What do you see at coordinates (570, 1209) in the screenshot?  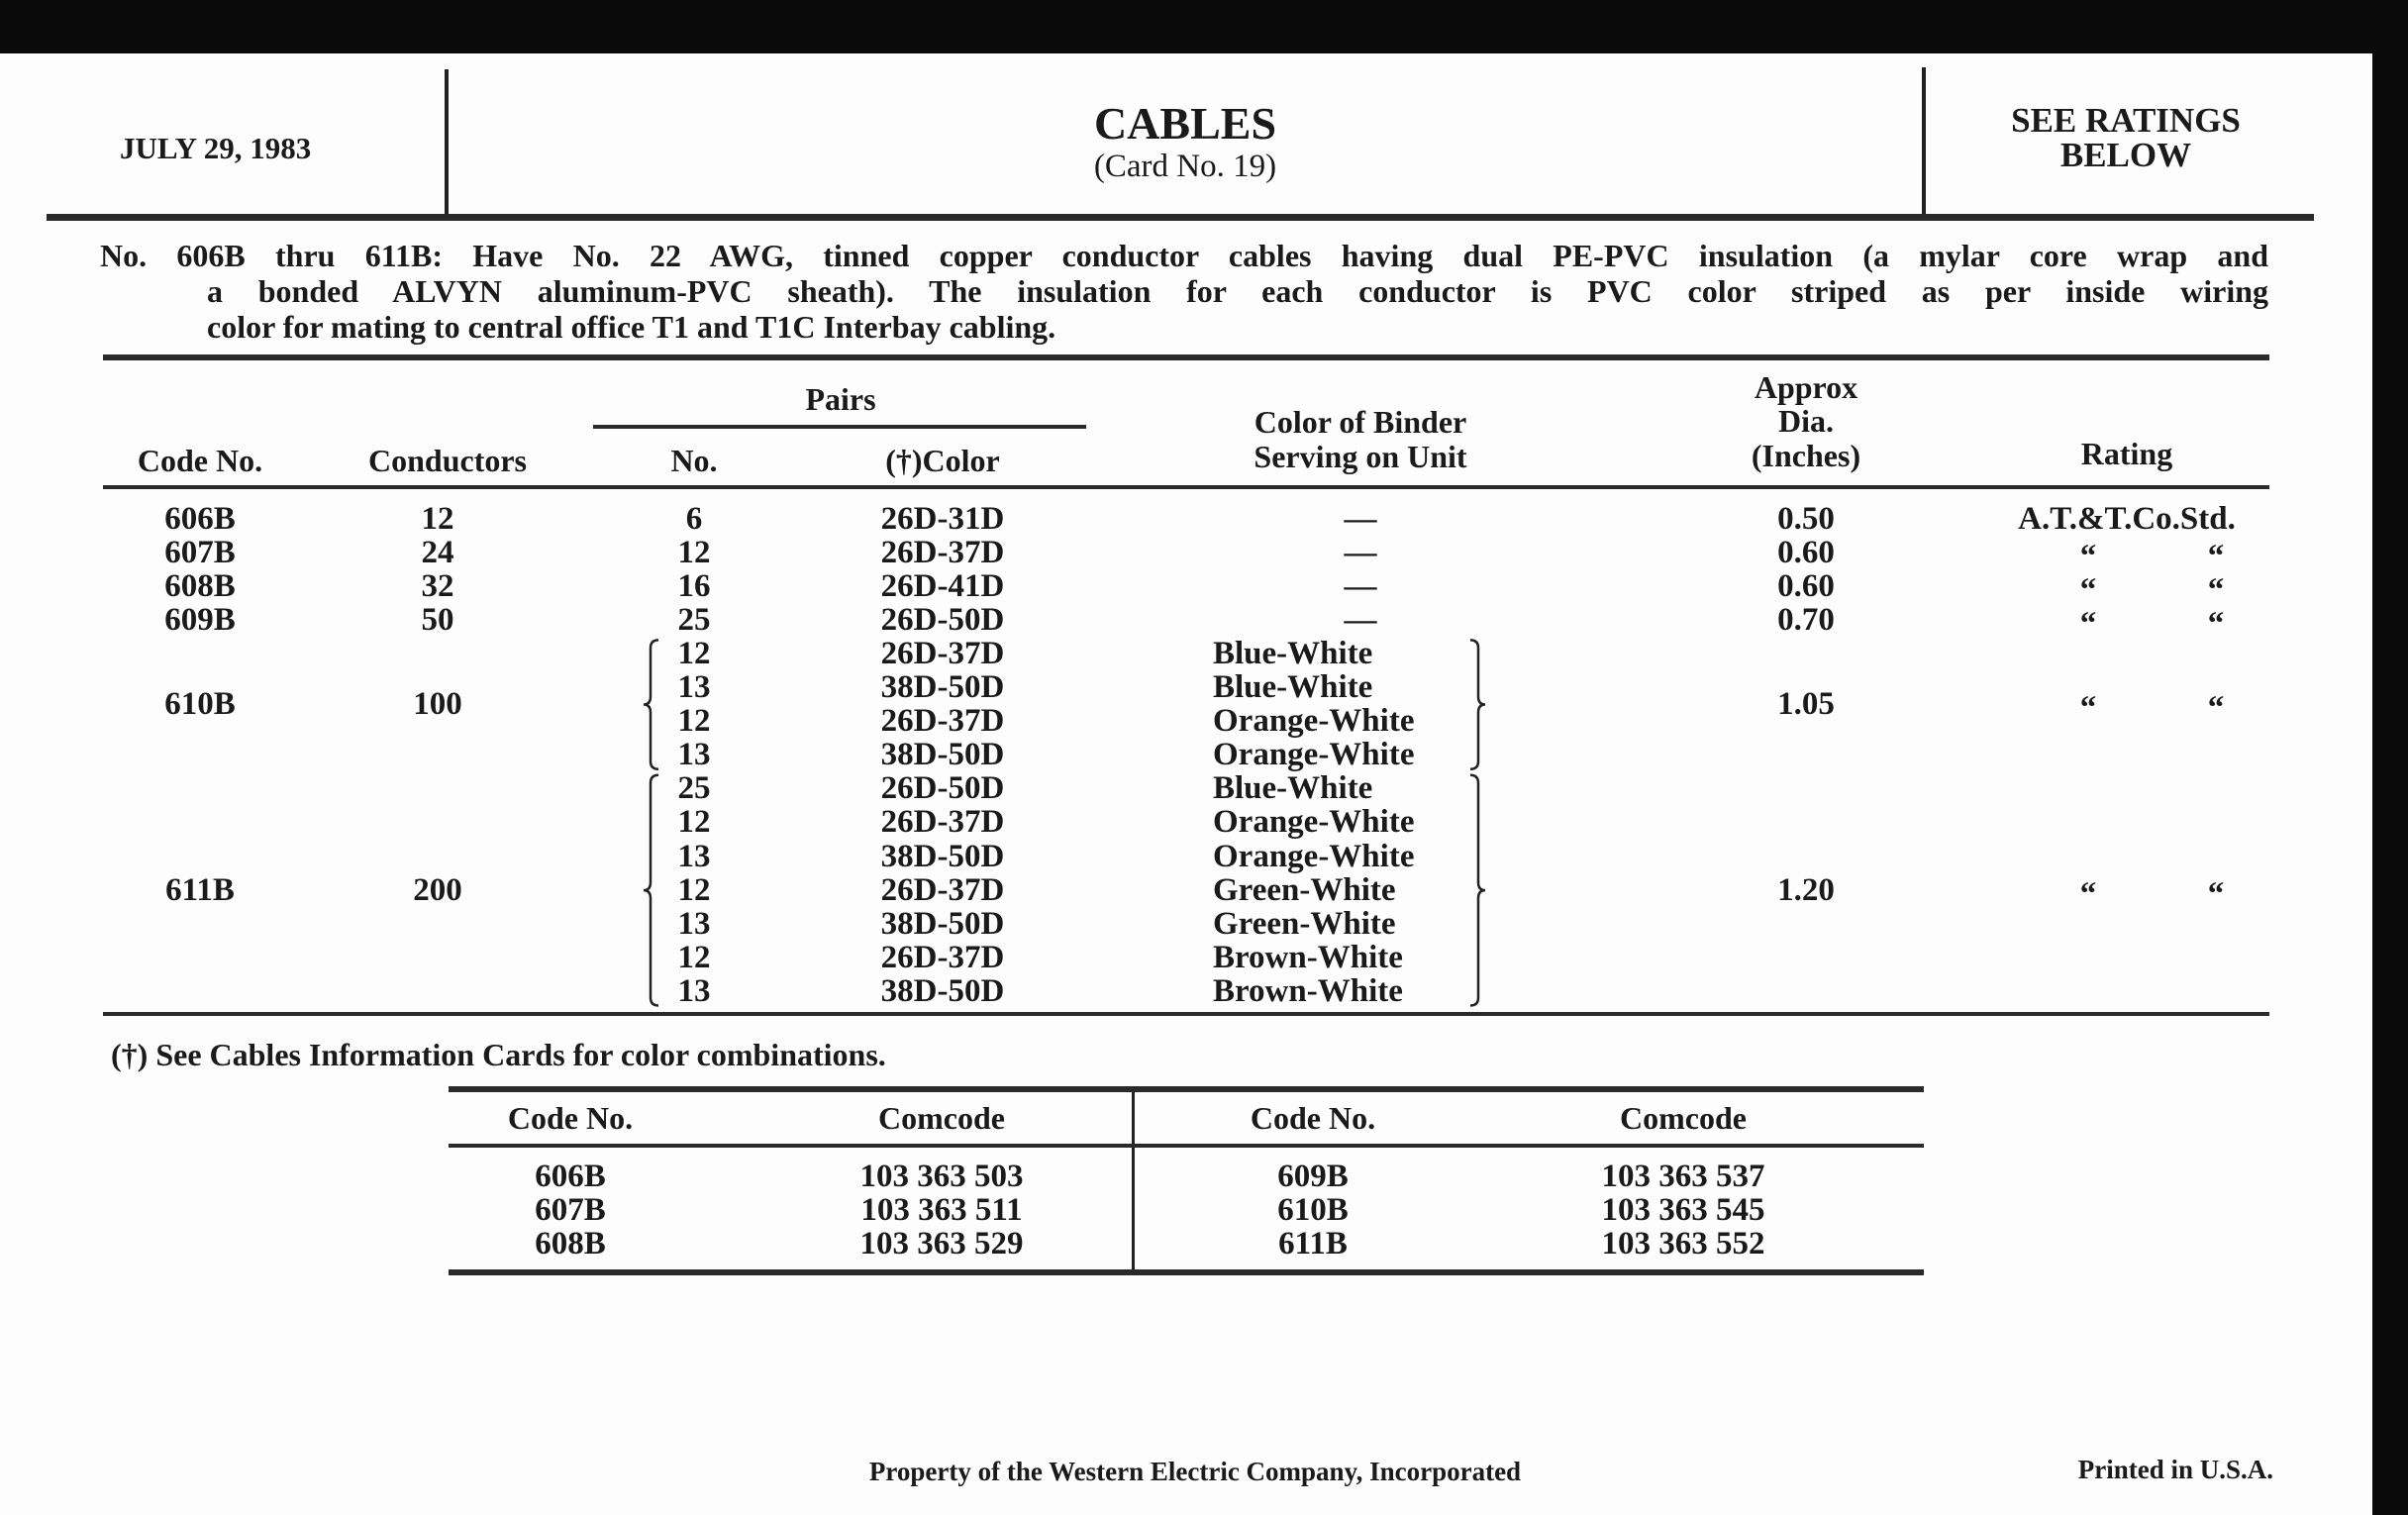 I see `comcode-code-no-cell: 607B` at bounding box center [570, 1209].